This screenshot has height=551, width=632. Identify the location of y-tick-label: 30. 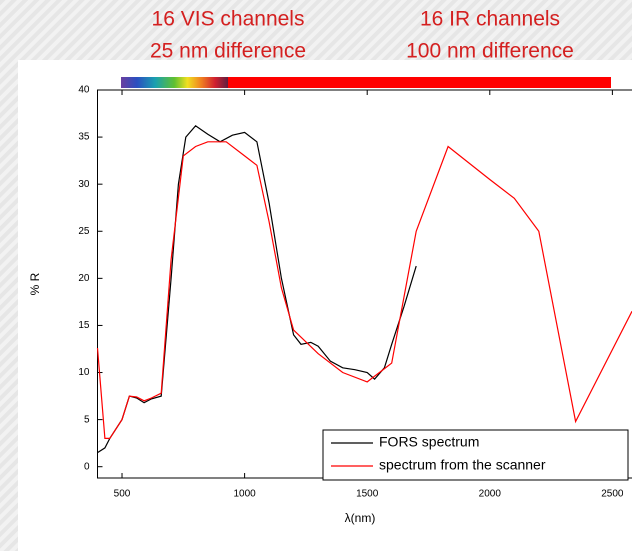
(84, 184).